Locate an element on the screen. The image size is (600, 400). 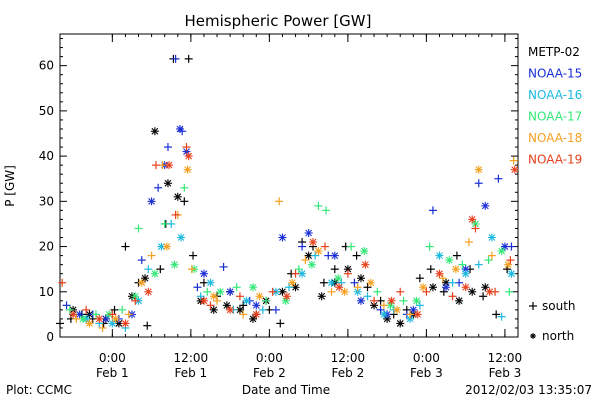
footer-source: Plot: CCMC is located at coordinates (39, 390).